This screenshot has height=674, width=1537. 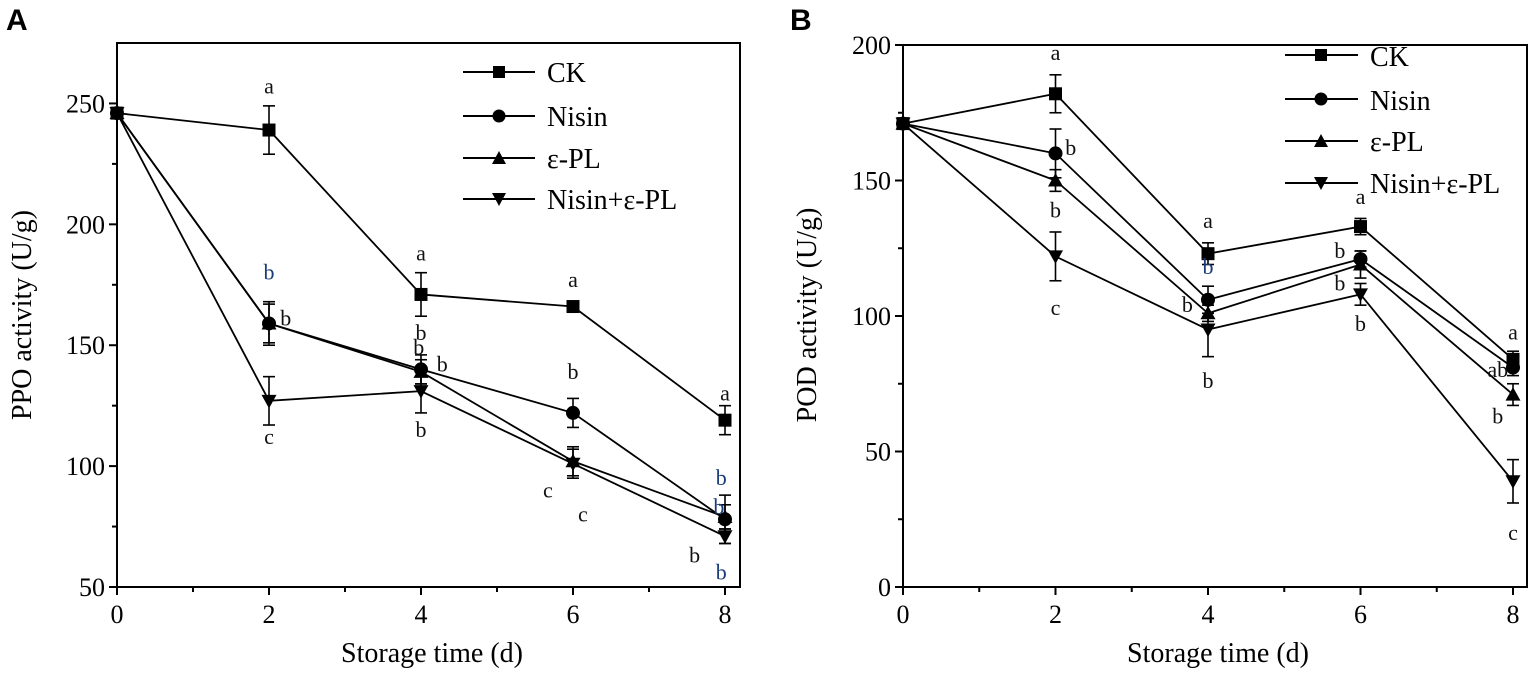 I want to click on panel-a-x-tick-label-0: 0, so click(x=117, y=614).